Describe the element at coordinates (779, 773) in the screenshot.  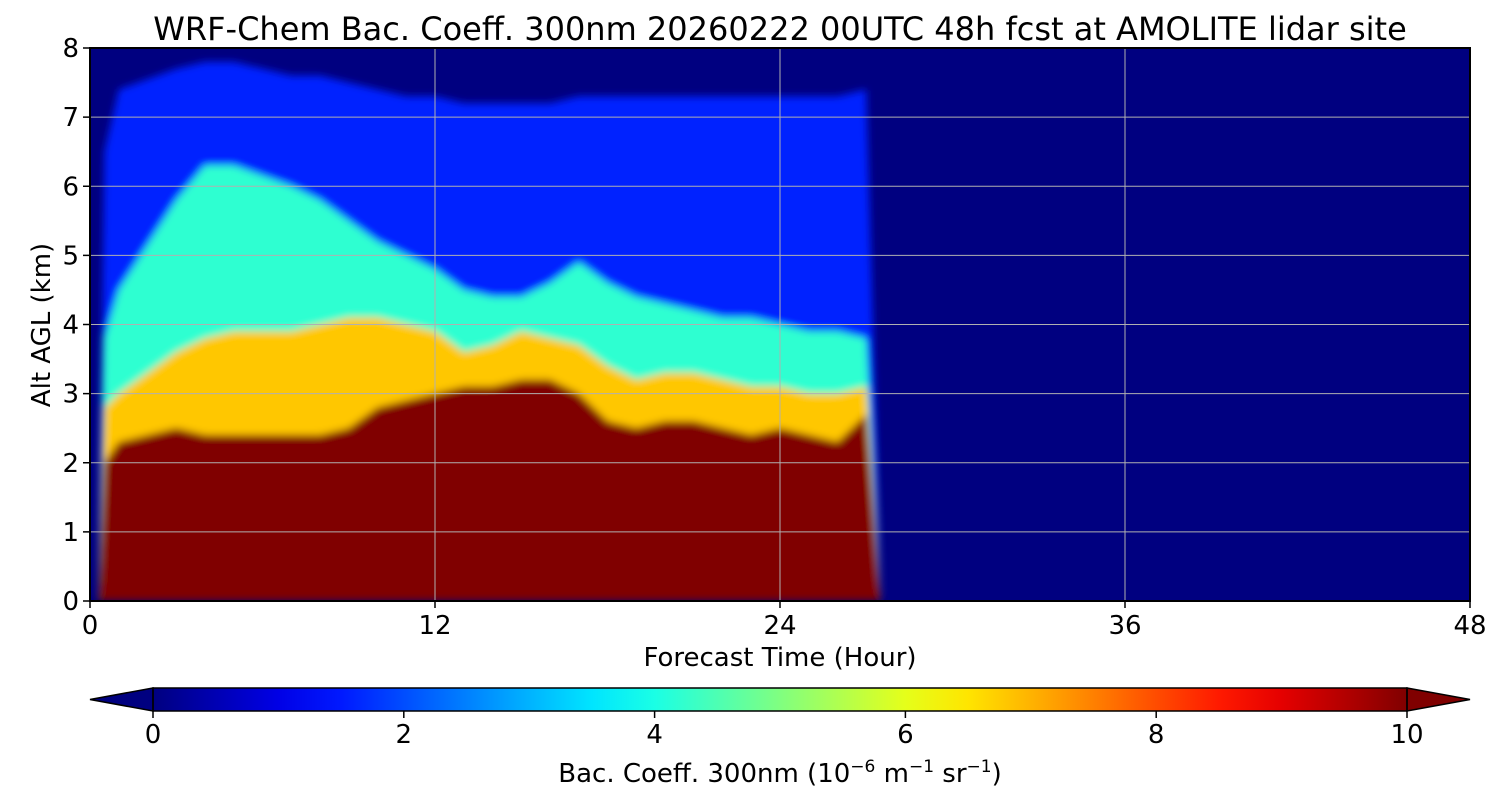
I see `colorbar-label: Bac. Coeff. 300nm (10−6 m−1 sr−1)` at that location.